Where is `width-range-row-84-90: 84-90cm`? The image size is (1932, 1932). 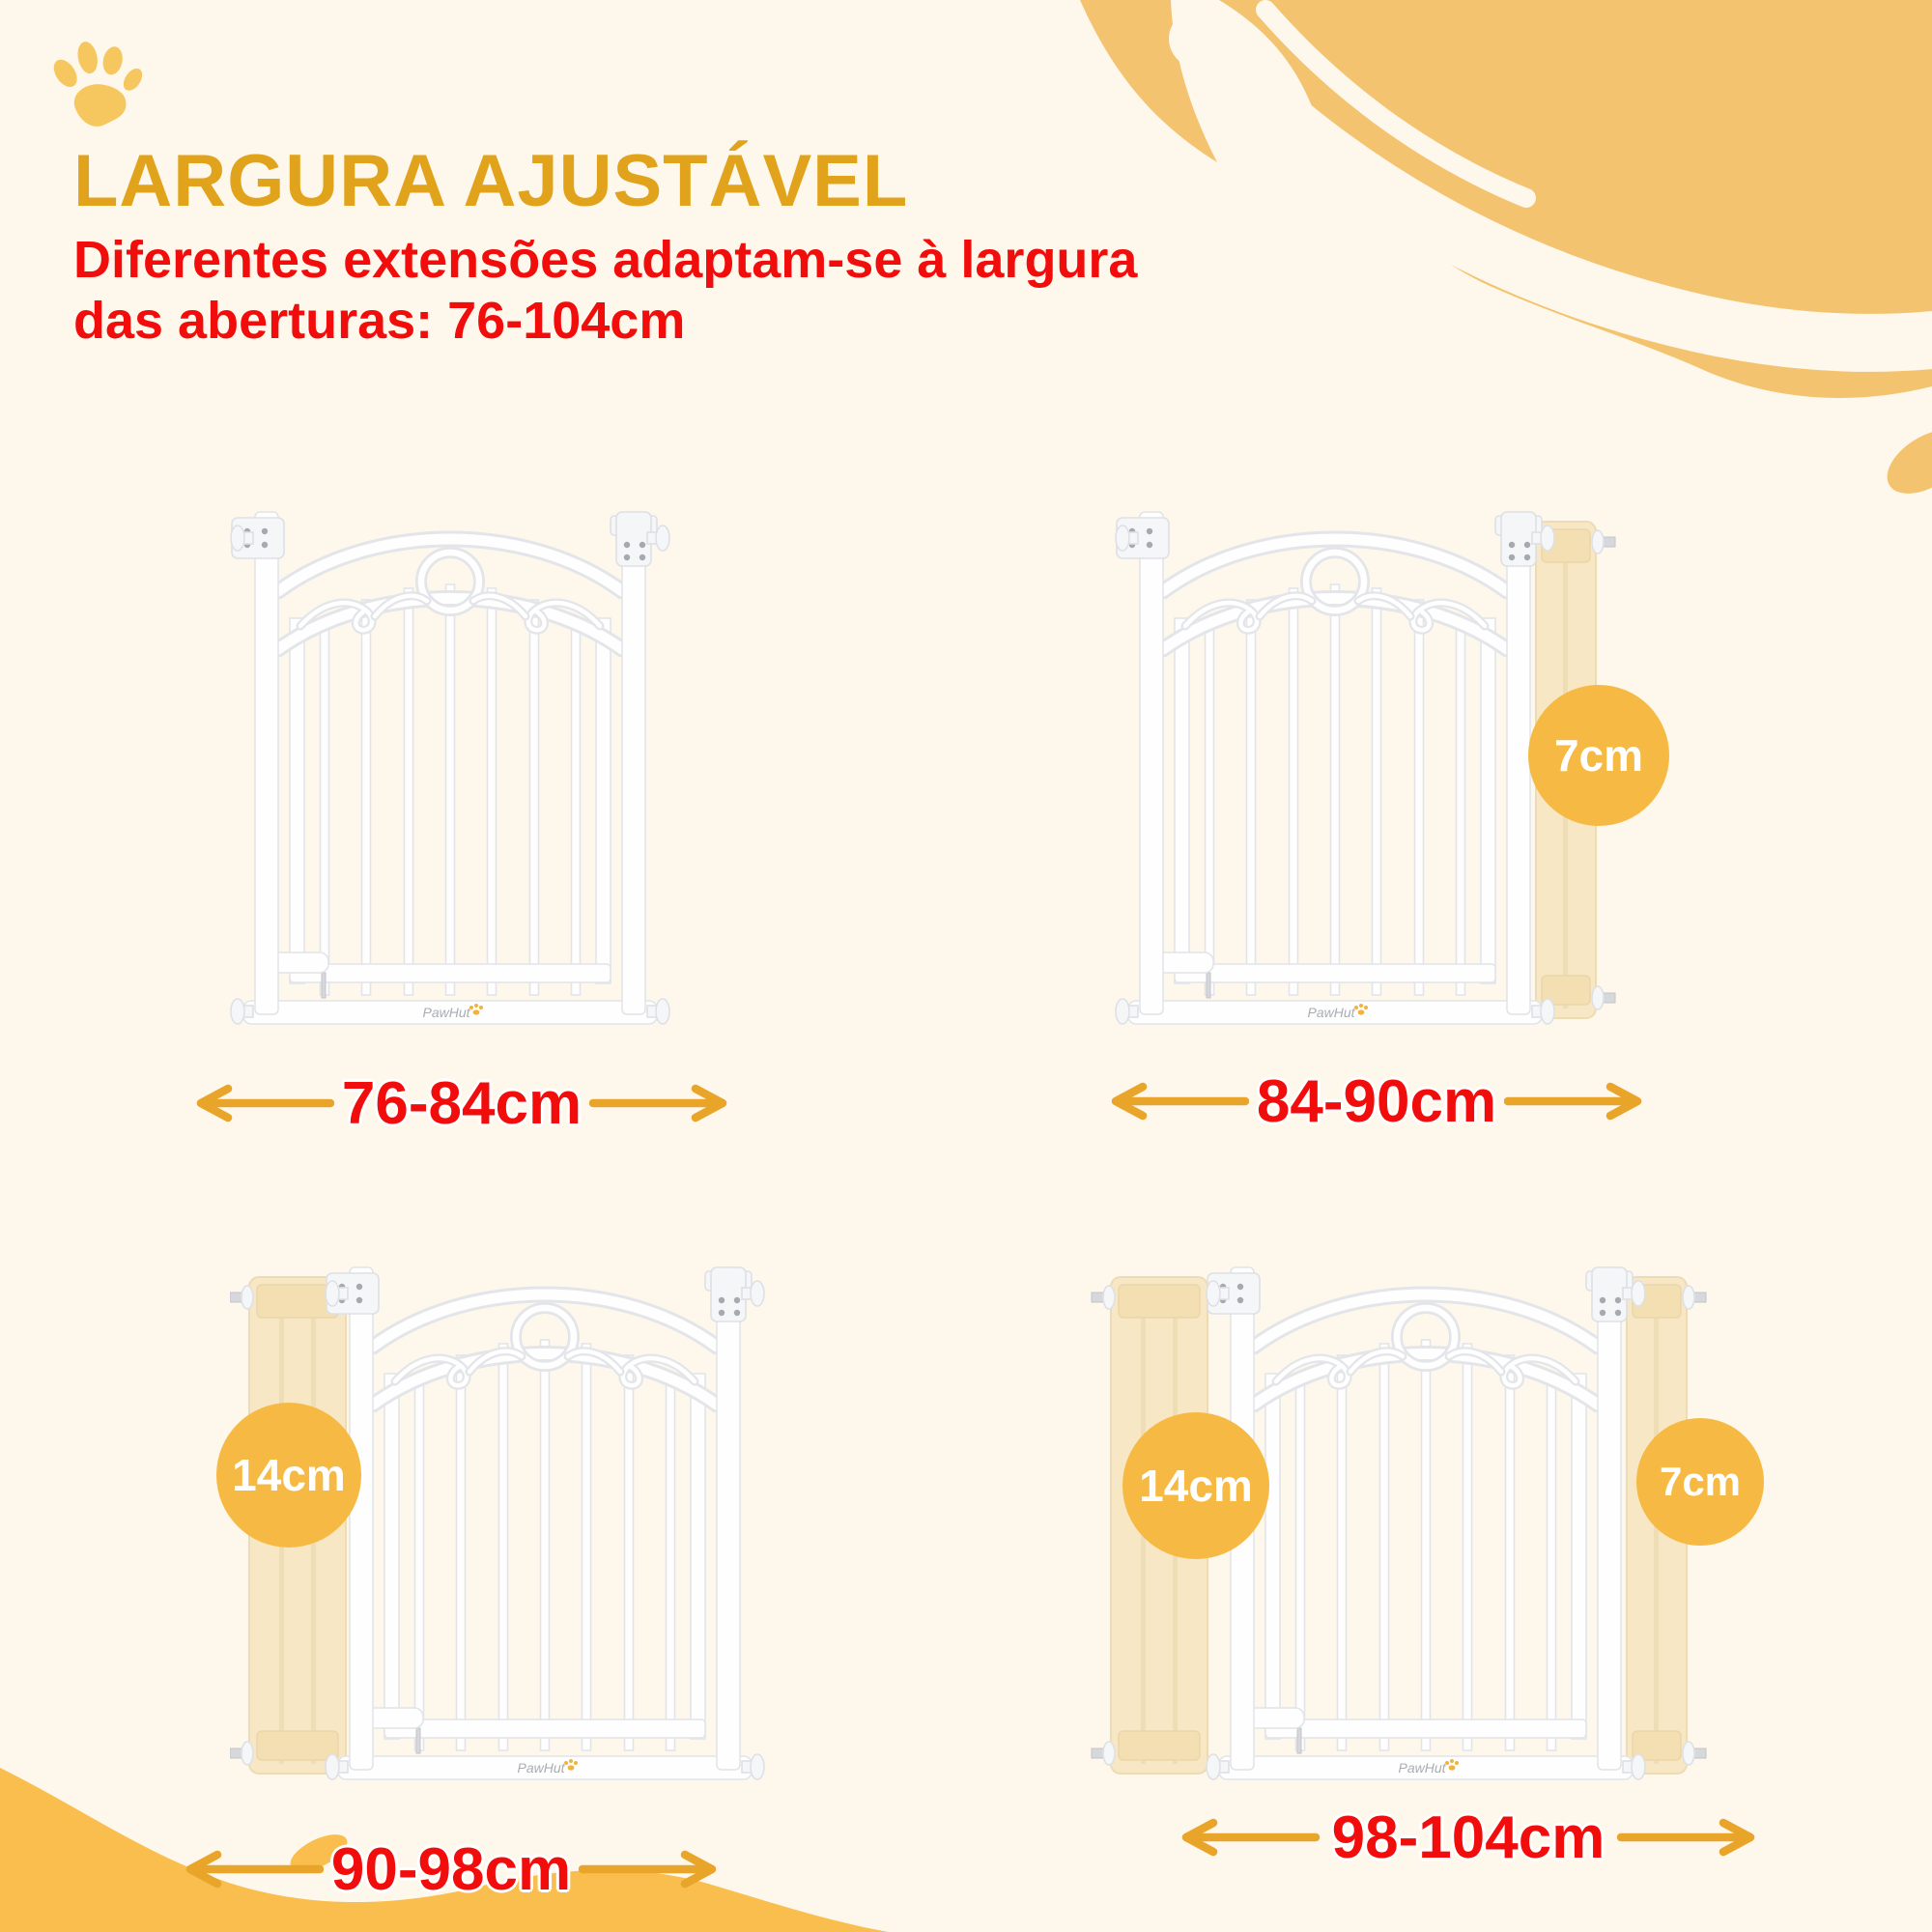 width-range-row-84-90: 84-90cm is located at coordinates (1376, 1101).